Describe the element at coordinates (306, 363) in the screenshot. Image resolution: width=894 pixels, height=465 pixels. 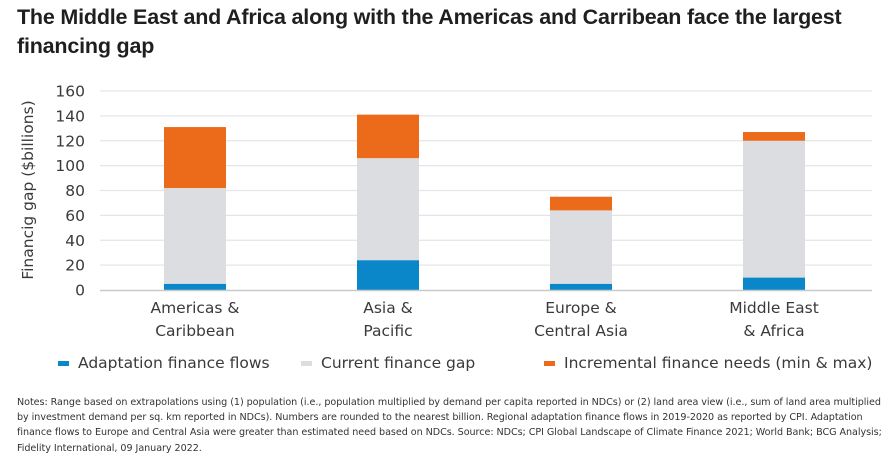
I see `legend-swatch-gray` at that location.